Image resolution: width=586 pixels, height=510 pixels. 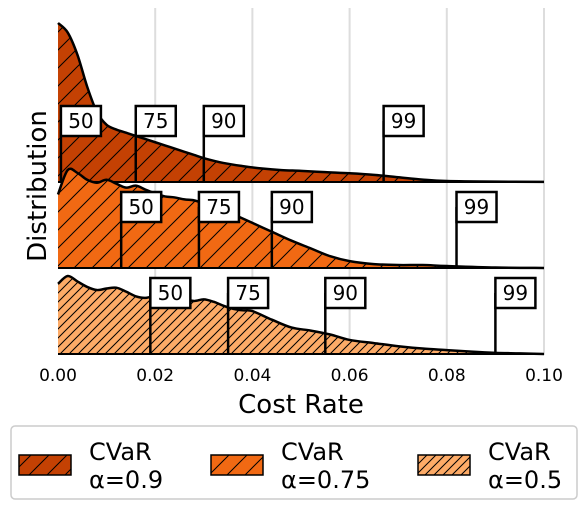 What do you see at coordinates (252, 376) in the screenshot?
I see `x-tick-label: 0.04` at bounding box center [252, 376].